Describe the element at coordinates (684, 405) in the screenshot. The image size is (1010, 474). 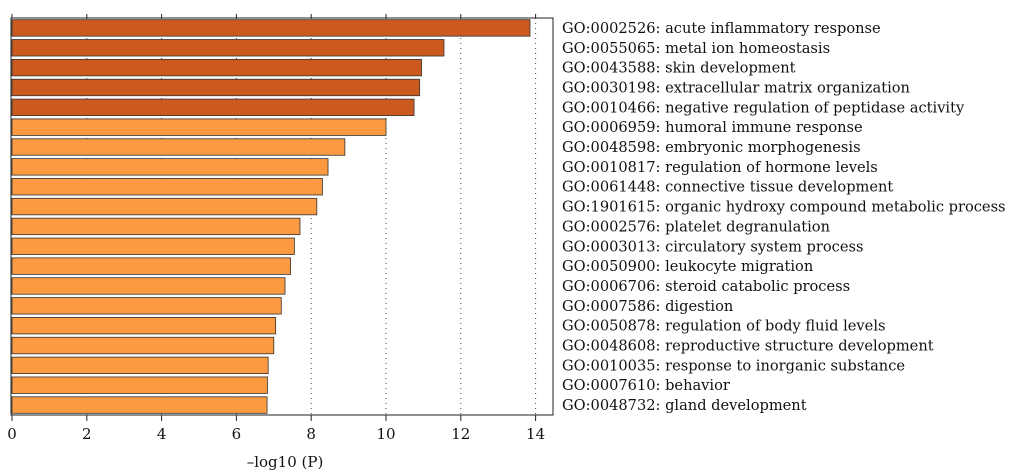
I see `category-label-19: GO:0048732: gland development` at that location.